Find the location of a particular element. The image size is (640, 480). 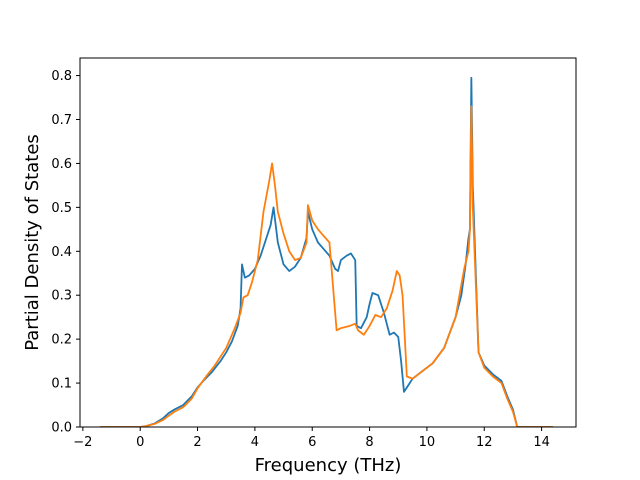

y-axis-label: Partial Density of States is located at coordinates (32, 242).